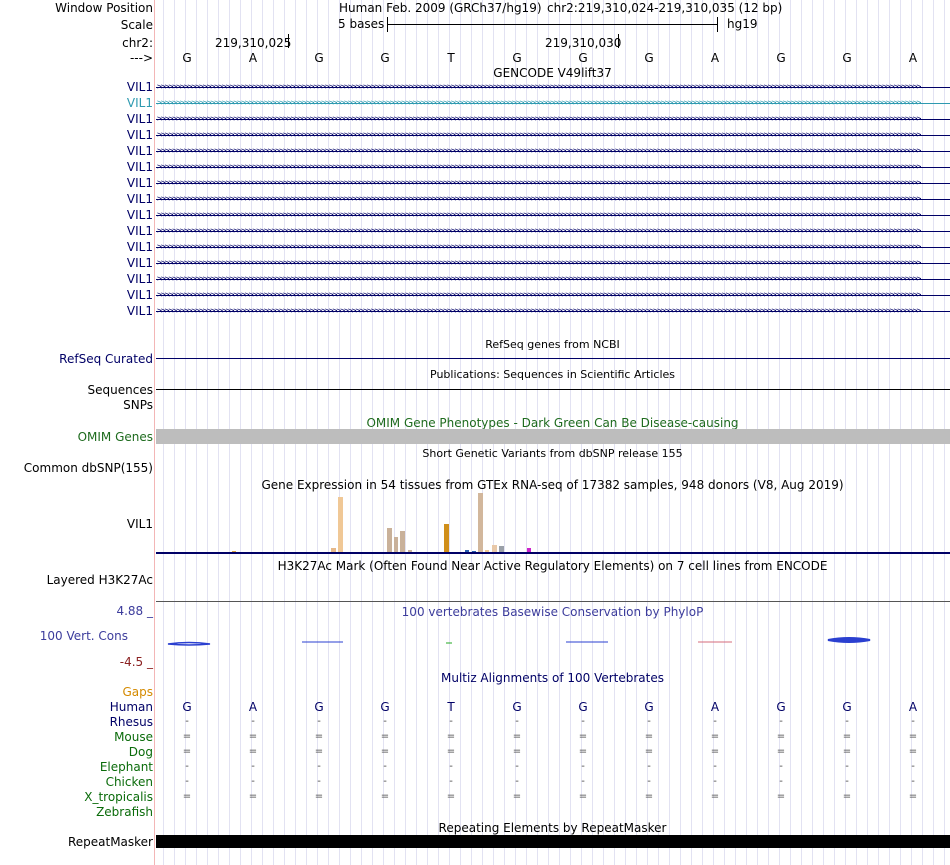  Describe the element at coordinates (583, 43) in the screenshot. I see `coord-right: 219,310,030` at that location.